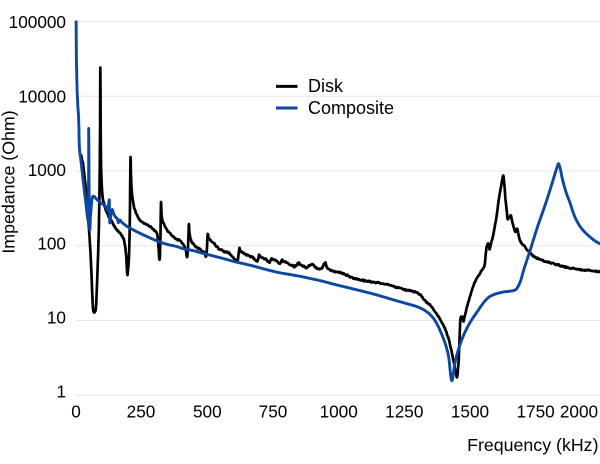 Image resolution: width=600 pixels, height=464 pixels. I want to click on svg-text: 1, so click(61, 391).